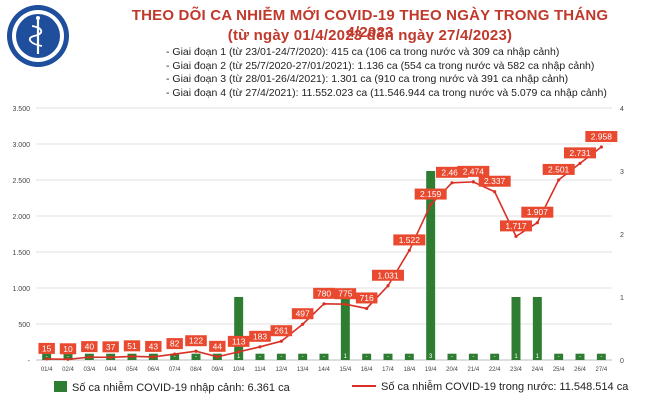  I want to click on line-value-label: 1.907, so click(538, 212).